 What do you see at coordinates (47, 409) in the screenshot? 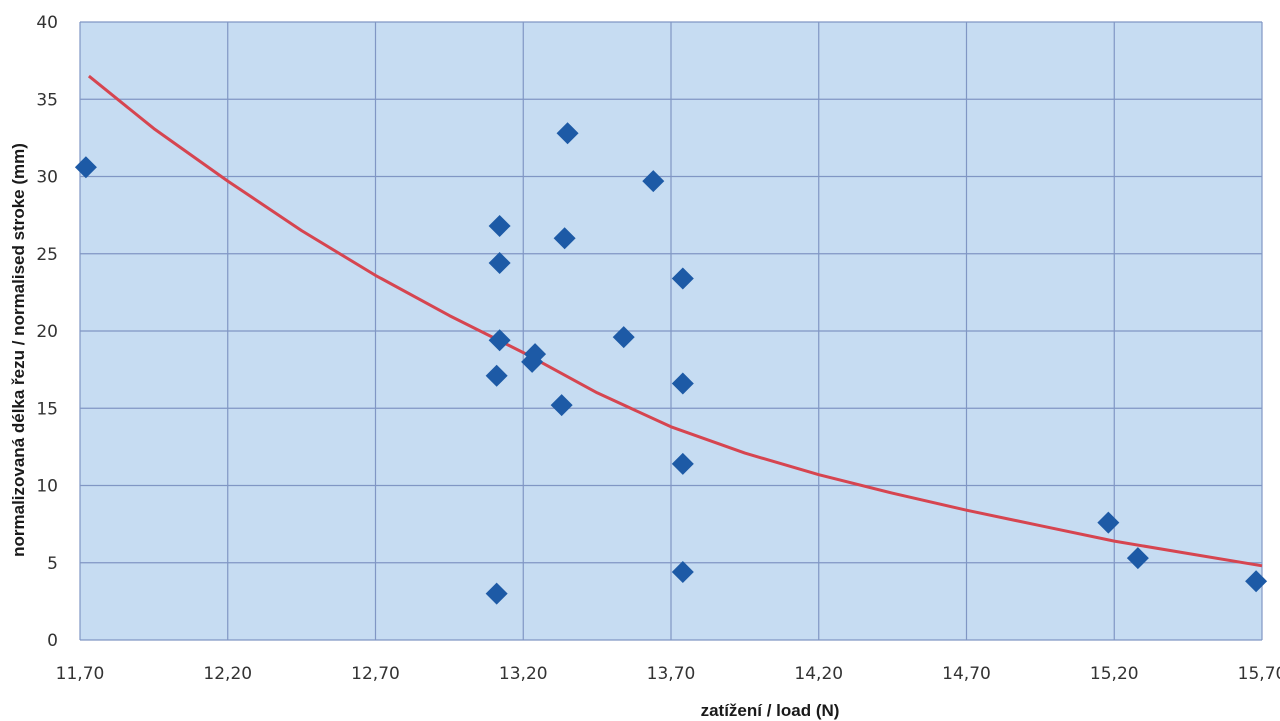
I see `y-tick-label: 15` at bounding box center [47, 409].